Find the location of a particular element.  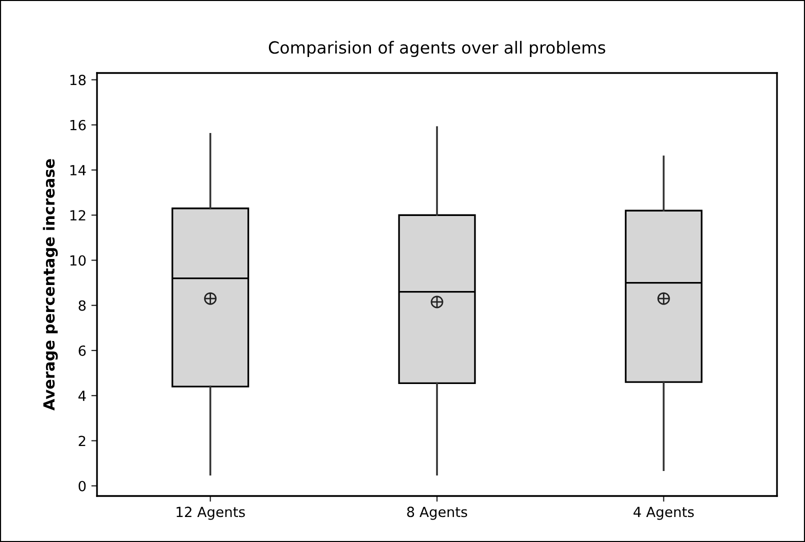

x-tick-label: 4 Agents is located at coordinates (664, 513).